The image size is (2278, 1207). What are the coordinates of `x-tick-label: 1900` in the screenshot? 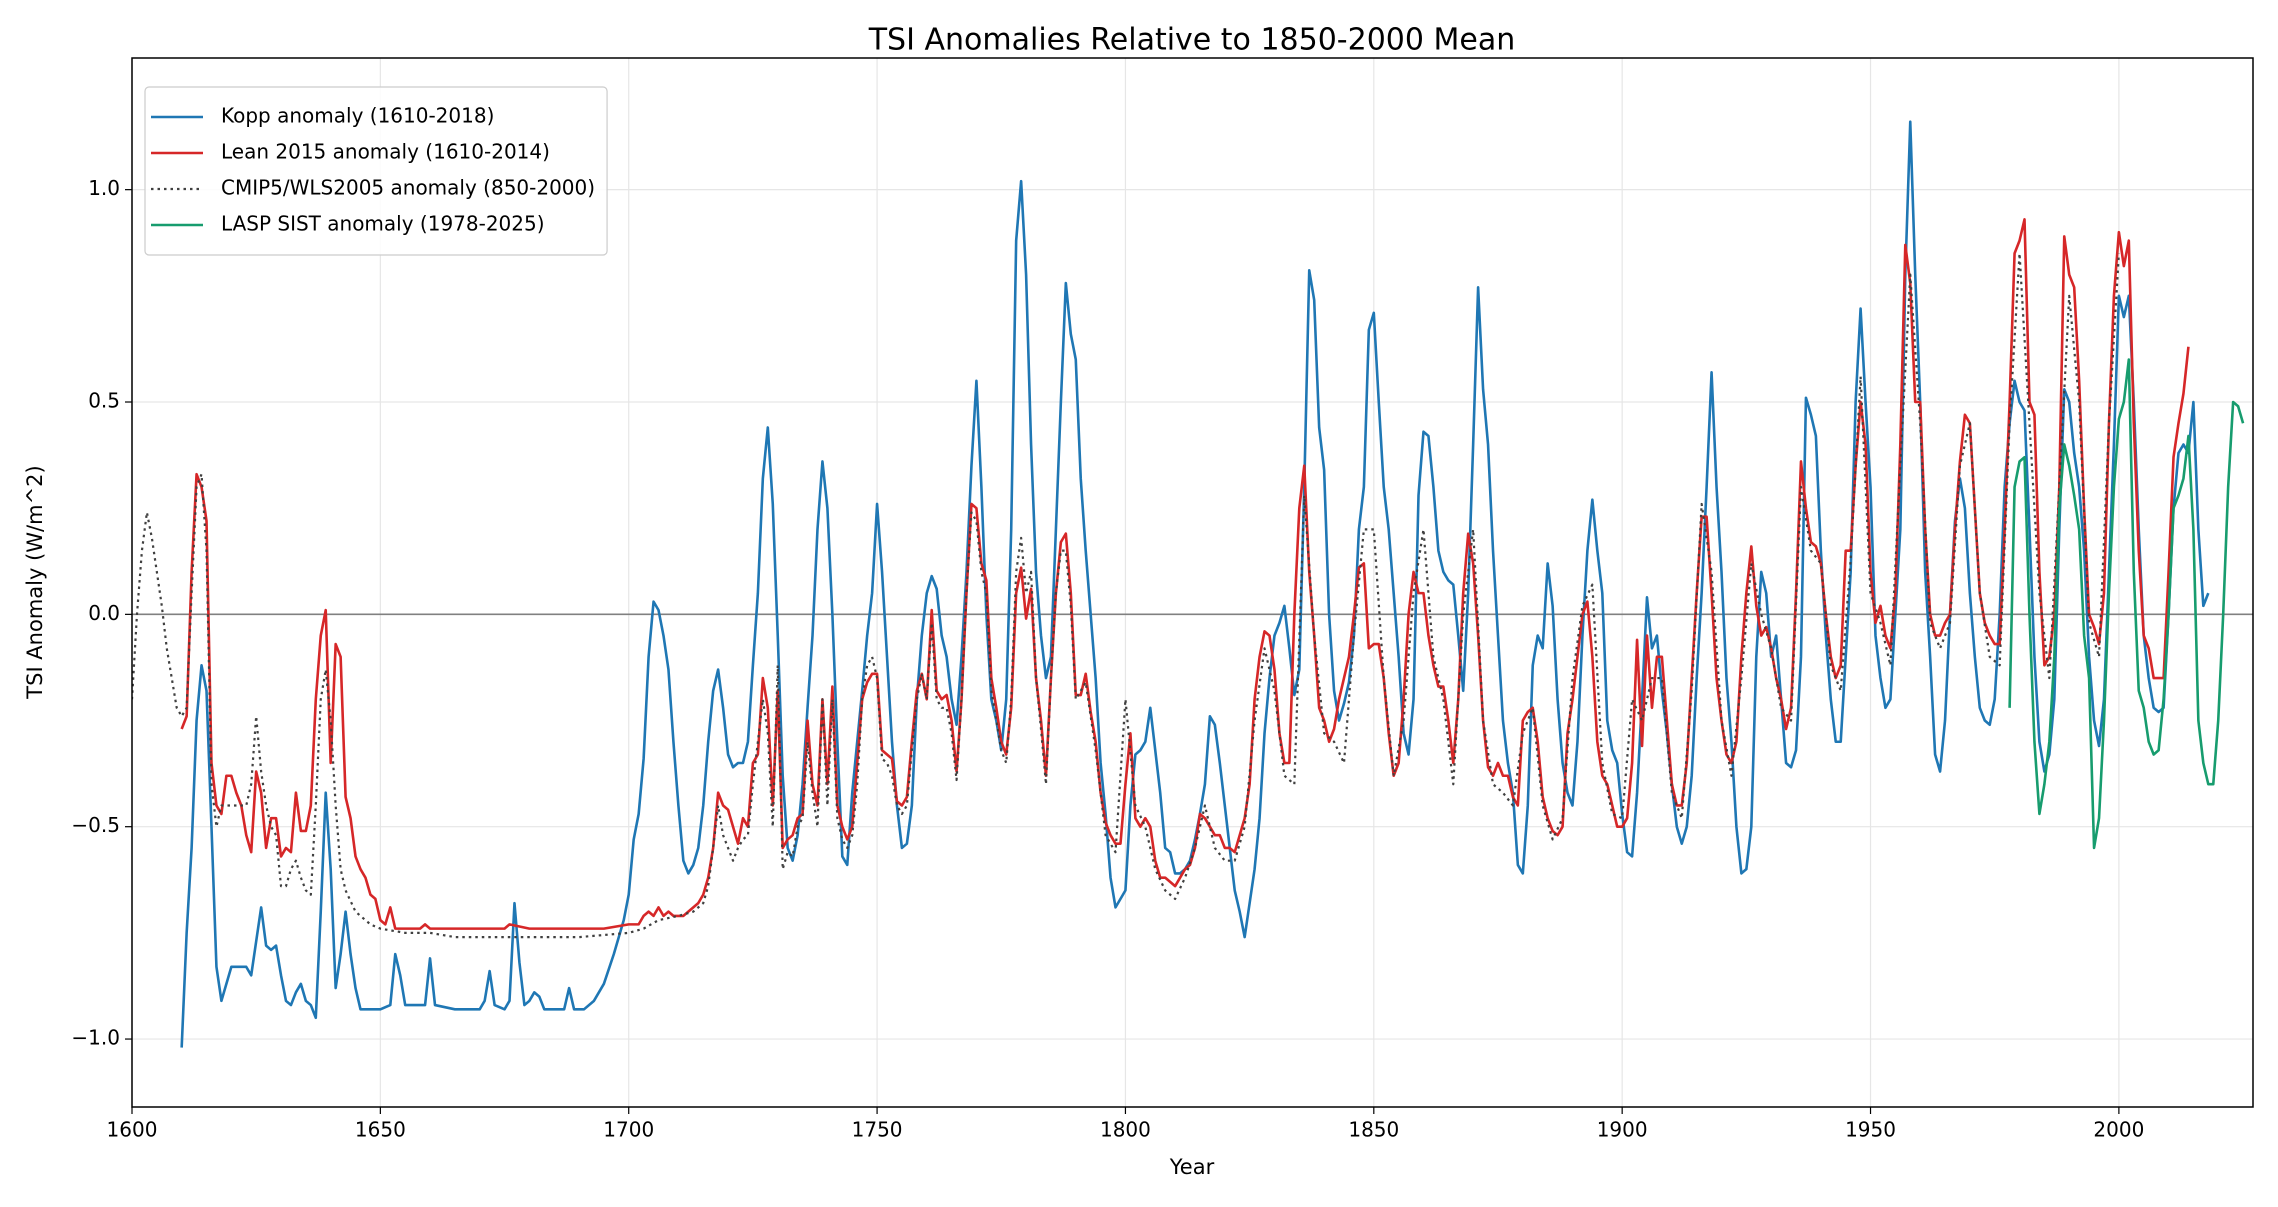 It's located at (1622, 1130).